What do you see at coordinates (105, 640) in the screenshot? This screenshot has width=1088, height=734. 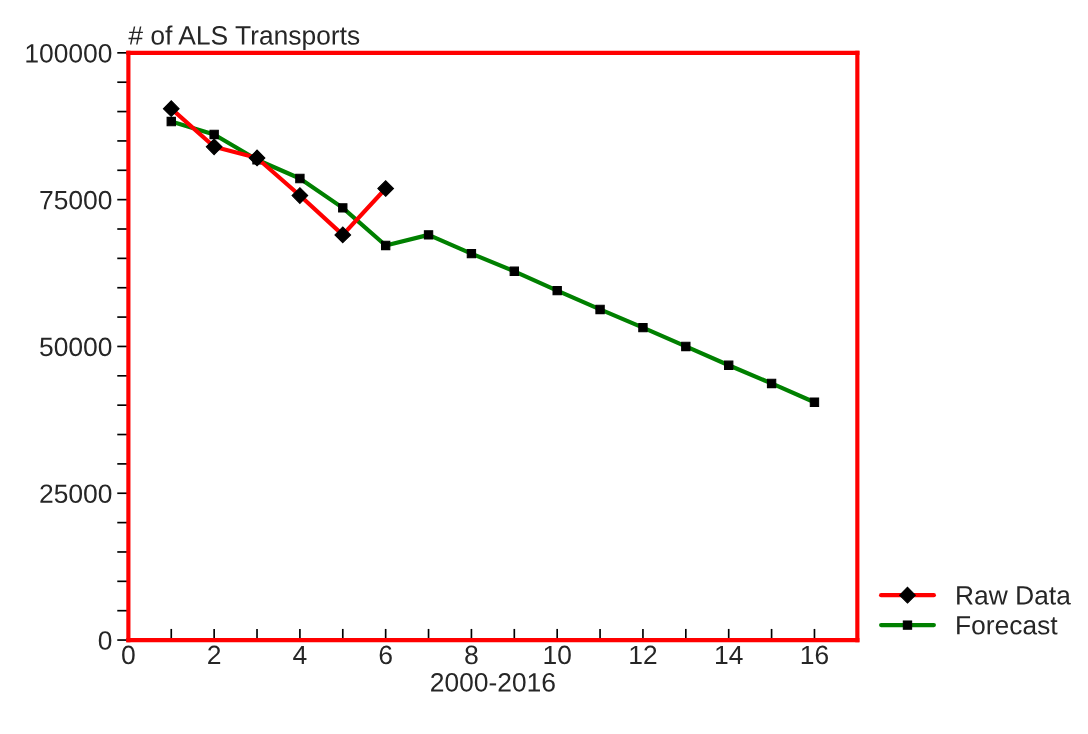 I see `y-tick-label: 0` at bounding box center [105, 640].